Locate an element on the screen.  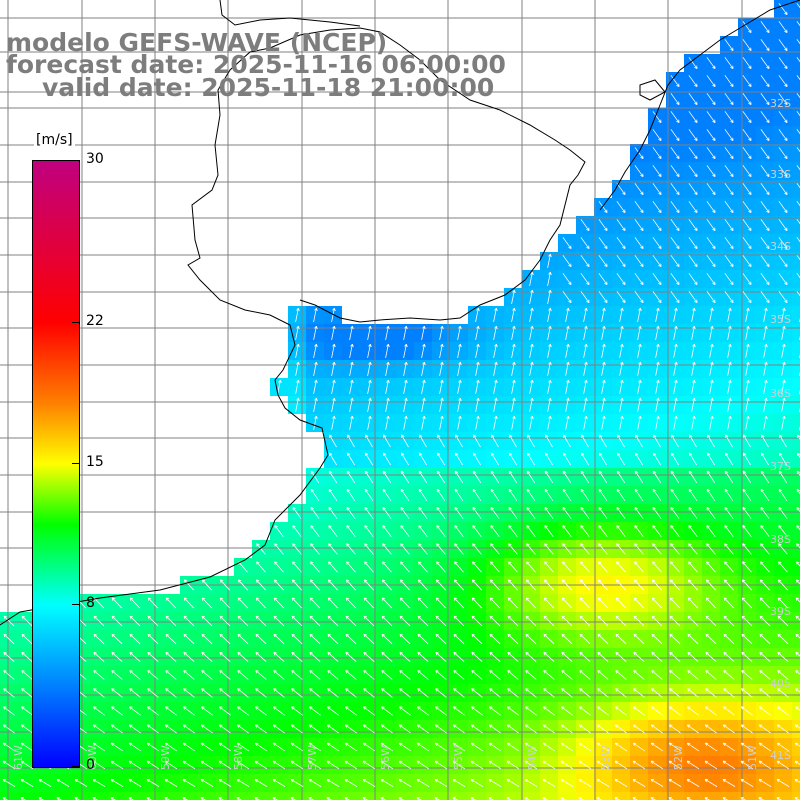
latitude-label: 36S is located at coordinates (780, 393).